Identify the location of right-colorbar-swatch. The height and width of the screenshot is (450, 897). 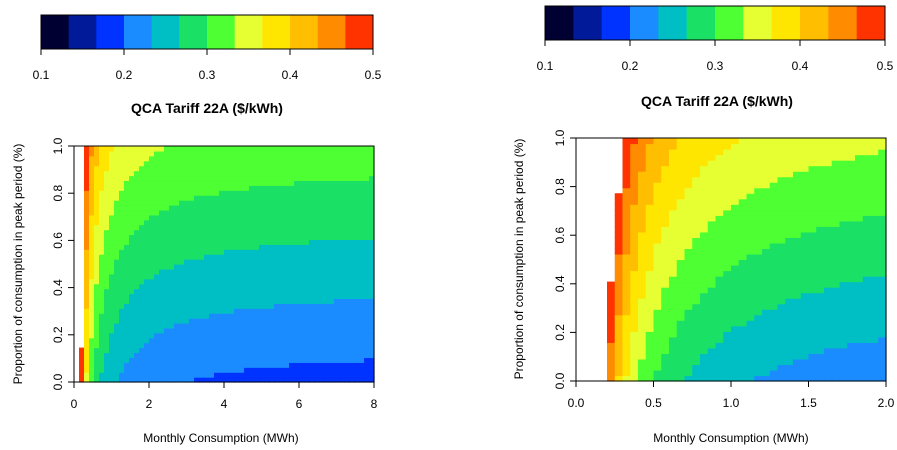
(814, 23).